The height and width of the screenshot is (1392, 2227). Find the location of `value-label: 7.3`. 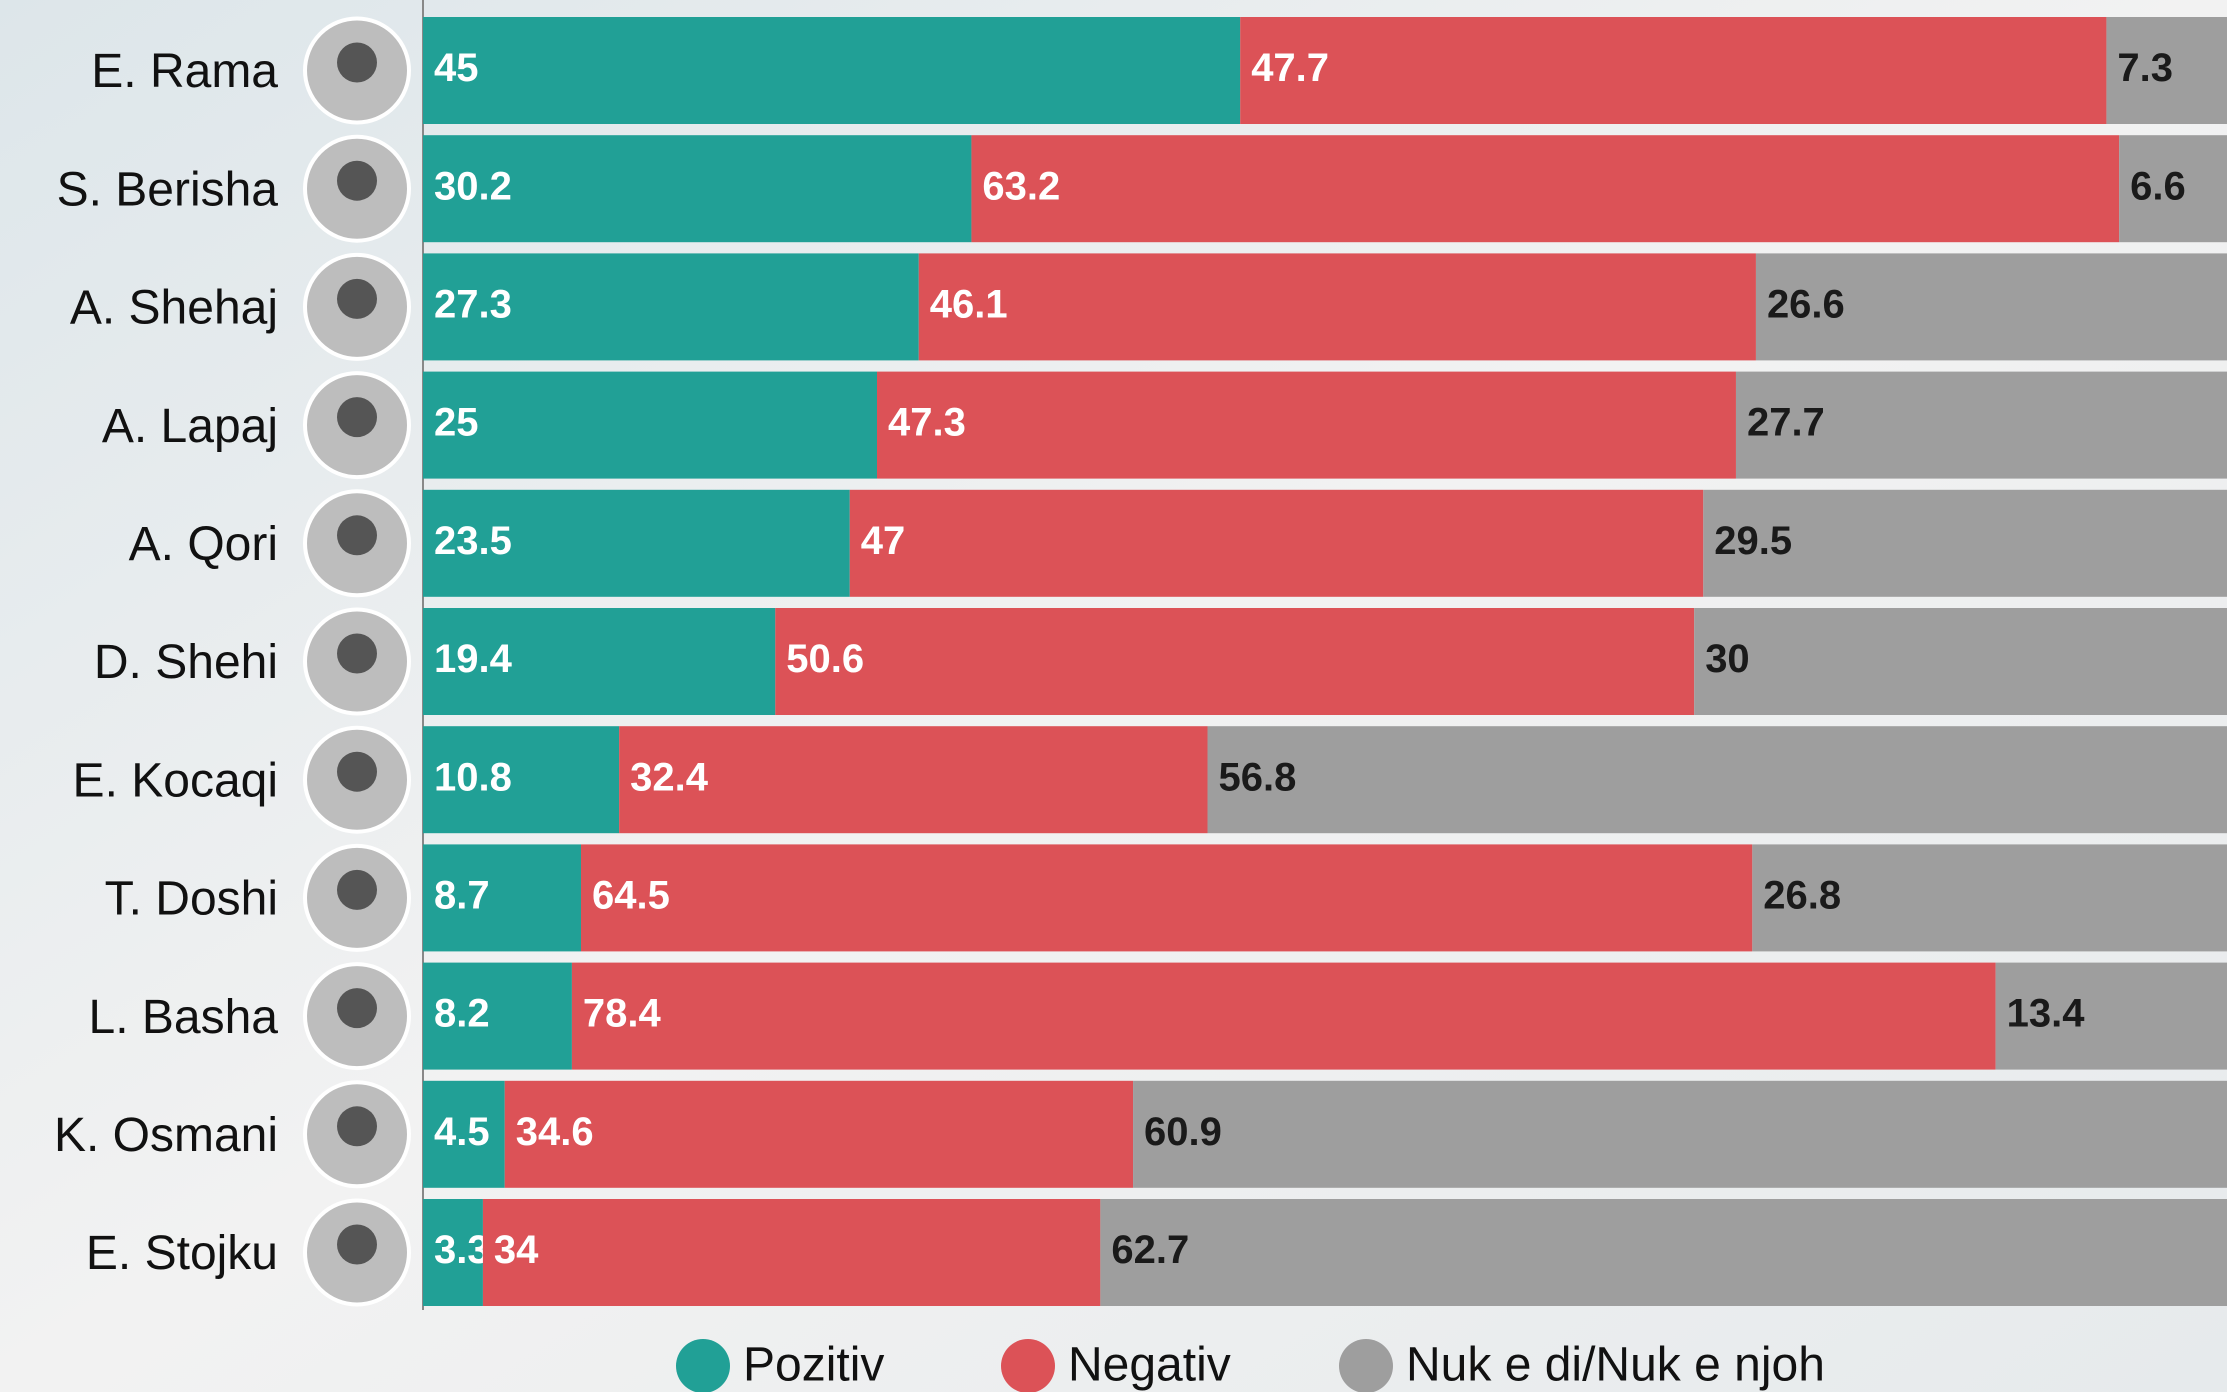

value-label: 7.3 is located at coordinates (2145, 68).